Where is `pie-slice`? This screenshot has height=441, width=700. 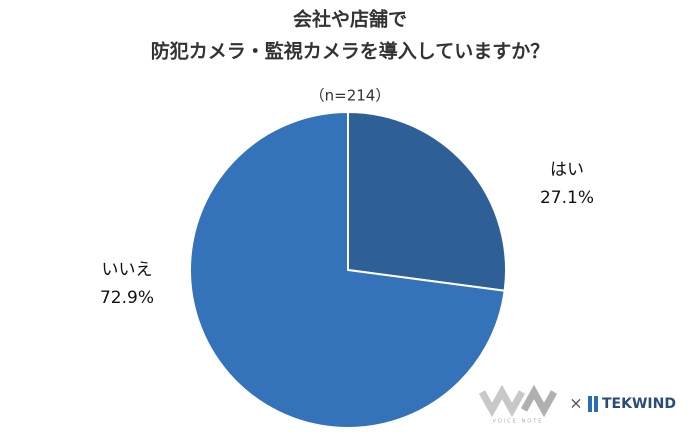
pie-slice is located at coordinates (427, 201).